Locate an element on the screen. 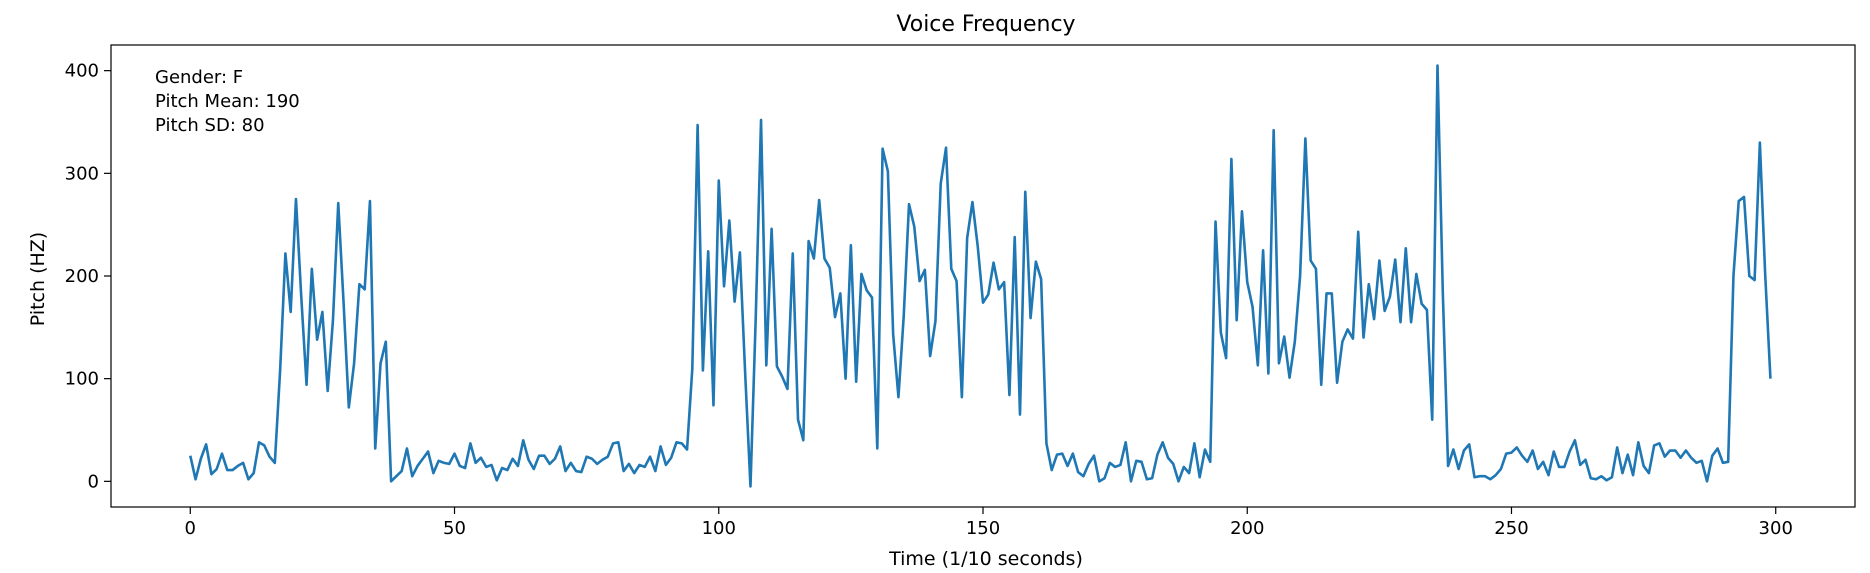 The height and width of the screenshot is (573, 1870). annotation-text: Gender: F is located at coordinates (199, 77).